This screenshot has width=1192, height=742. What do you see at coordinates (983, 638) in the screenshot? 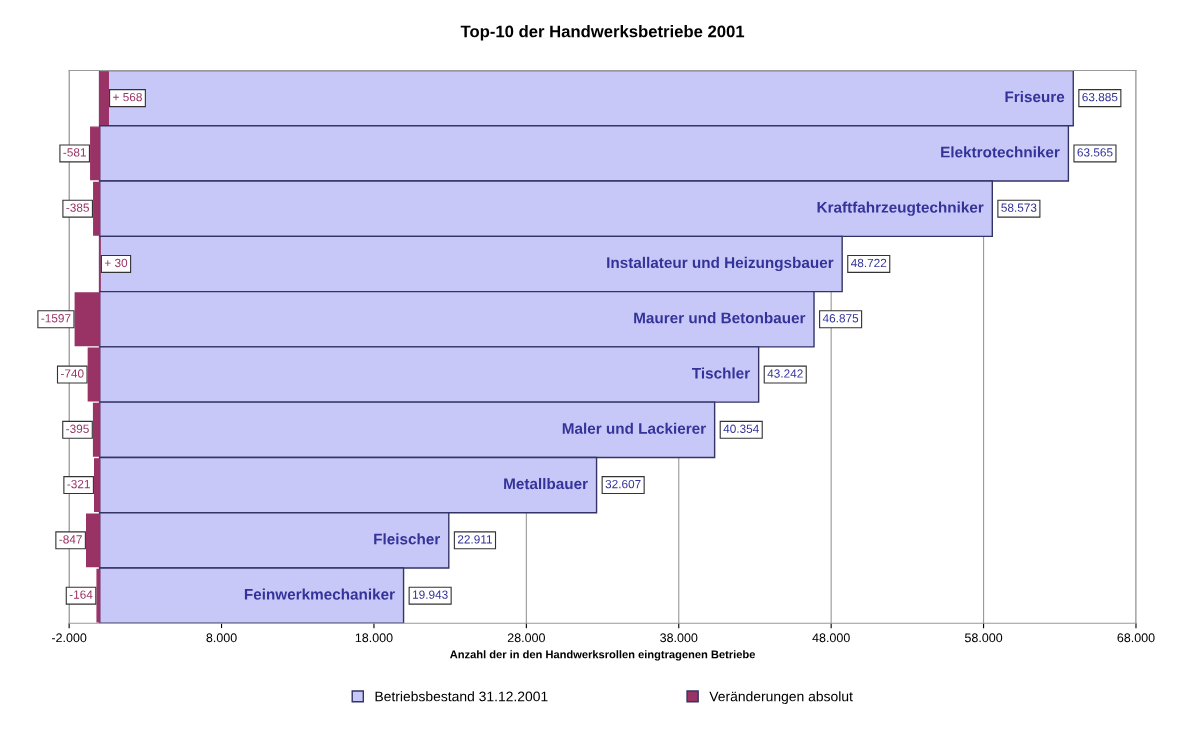
I see `x-tick-label: 58.000` at bounding box center [983, 638].